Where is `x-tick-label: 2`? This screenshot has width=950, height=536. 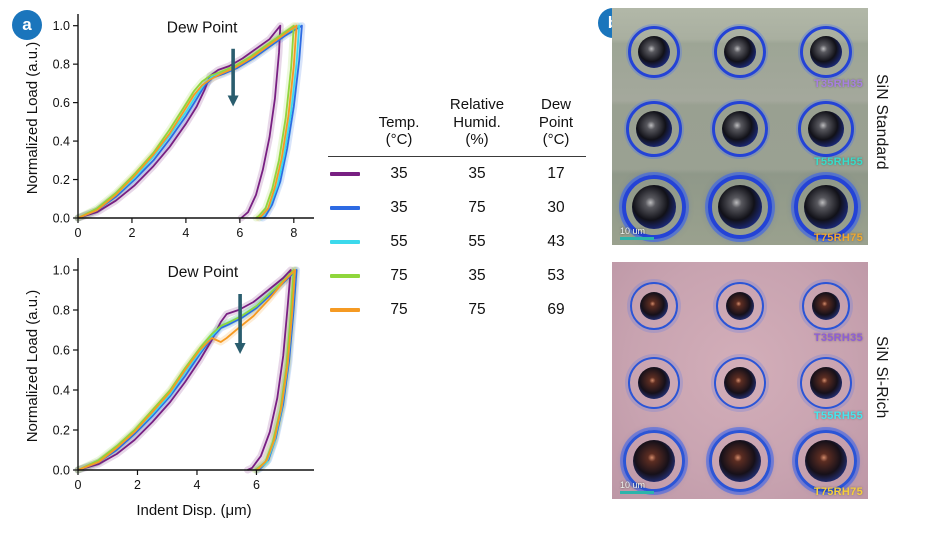 x-tick-label: 2 is located at coordinates (137, 485).